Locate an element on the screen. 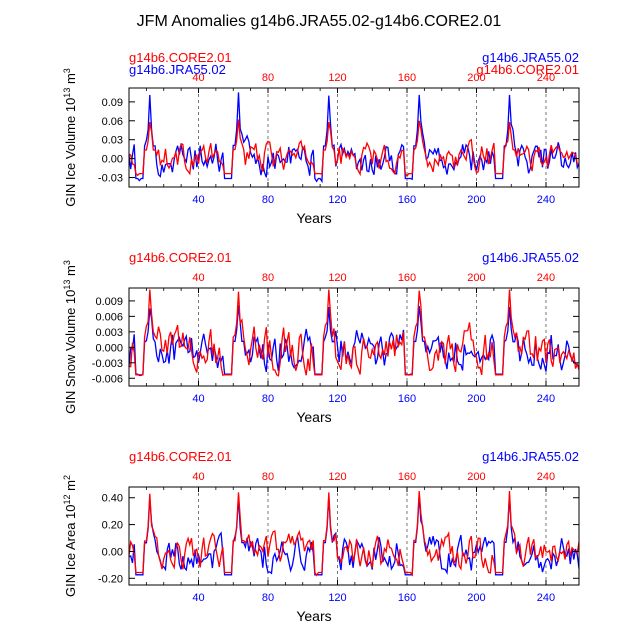 The height and width of the screenshot is (638, 638). series-line-jra is located at coordinates (354, 535).